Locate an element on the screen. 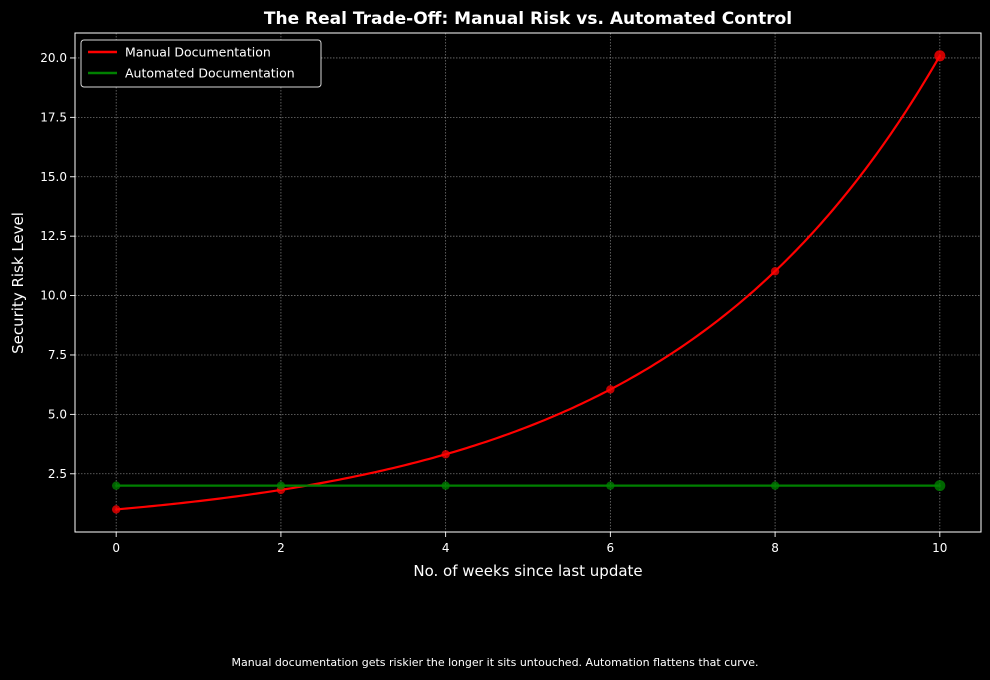  y-tick-label: 5.0 is located at coordinates (57, 414).